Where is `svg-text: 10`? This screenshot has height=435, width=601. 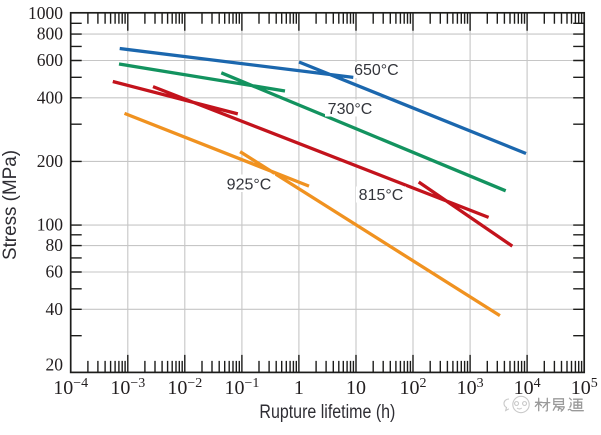
svg-text: 10 is located at coordinates (356, 388).